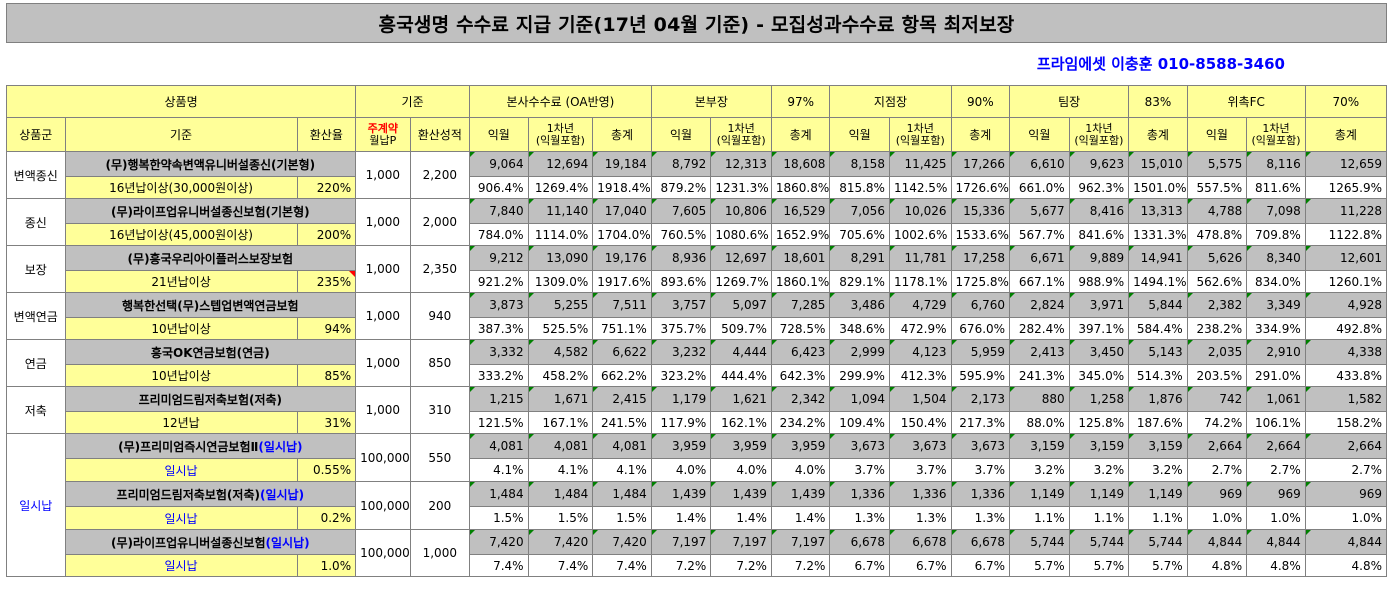 This screenshot has height=591, width=1389. What do you see at coordinates (1039, 375) in the screenshot?
I see `commission-percent: 241.3%` at bounding box center [1039, 375].